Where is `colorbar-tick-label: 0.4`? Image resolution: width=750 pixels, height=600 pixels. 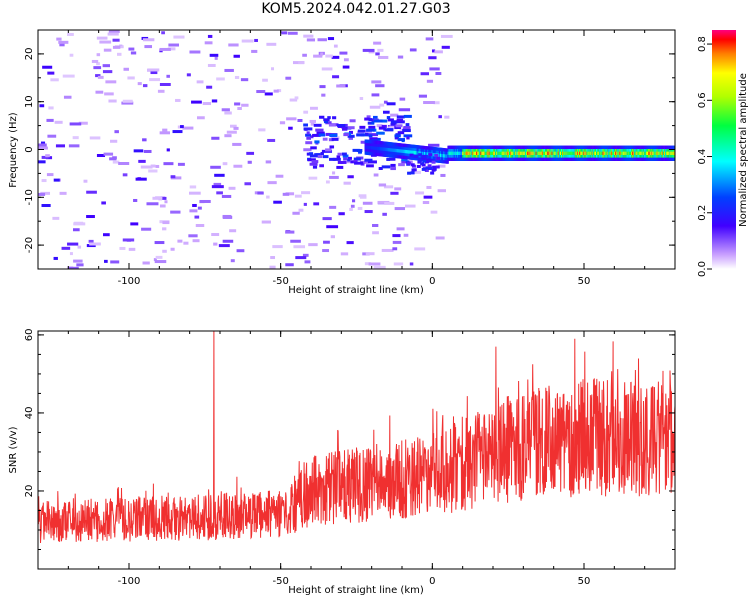 colorbar-tick-label: 0.4 is located at coordinates (702, 157).